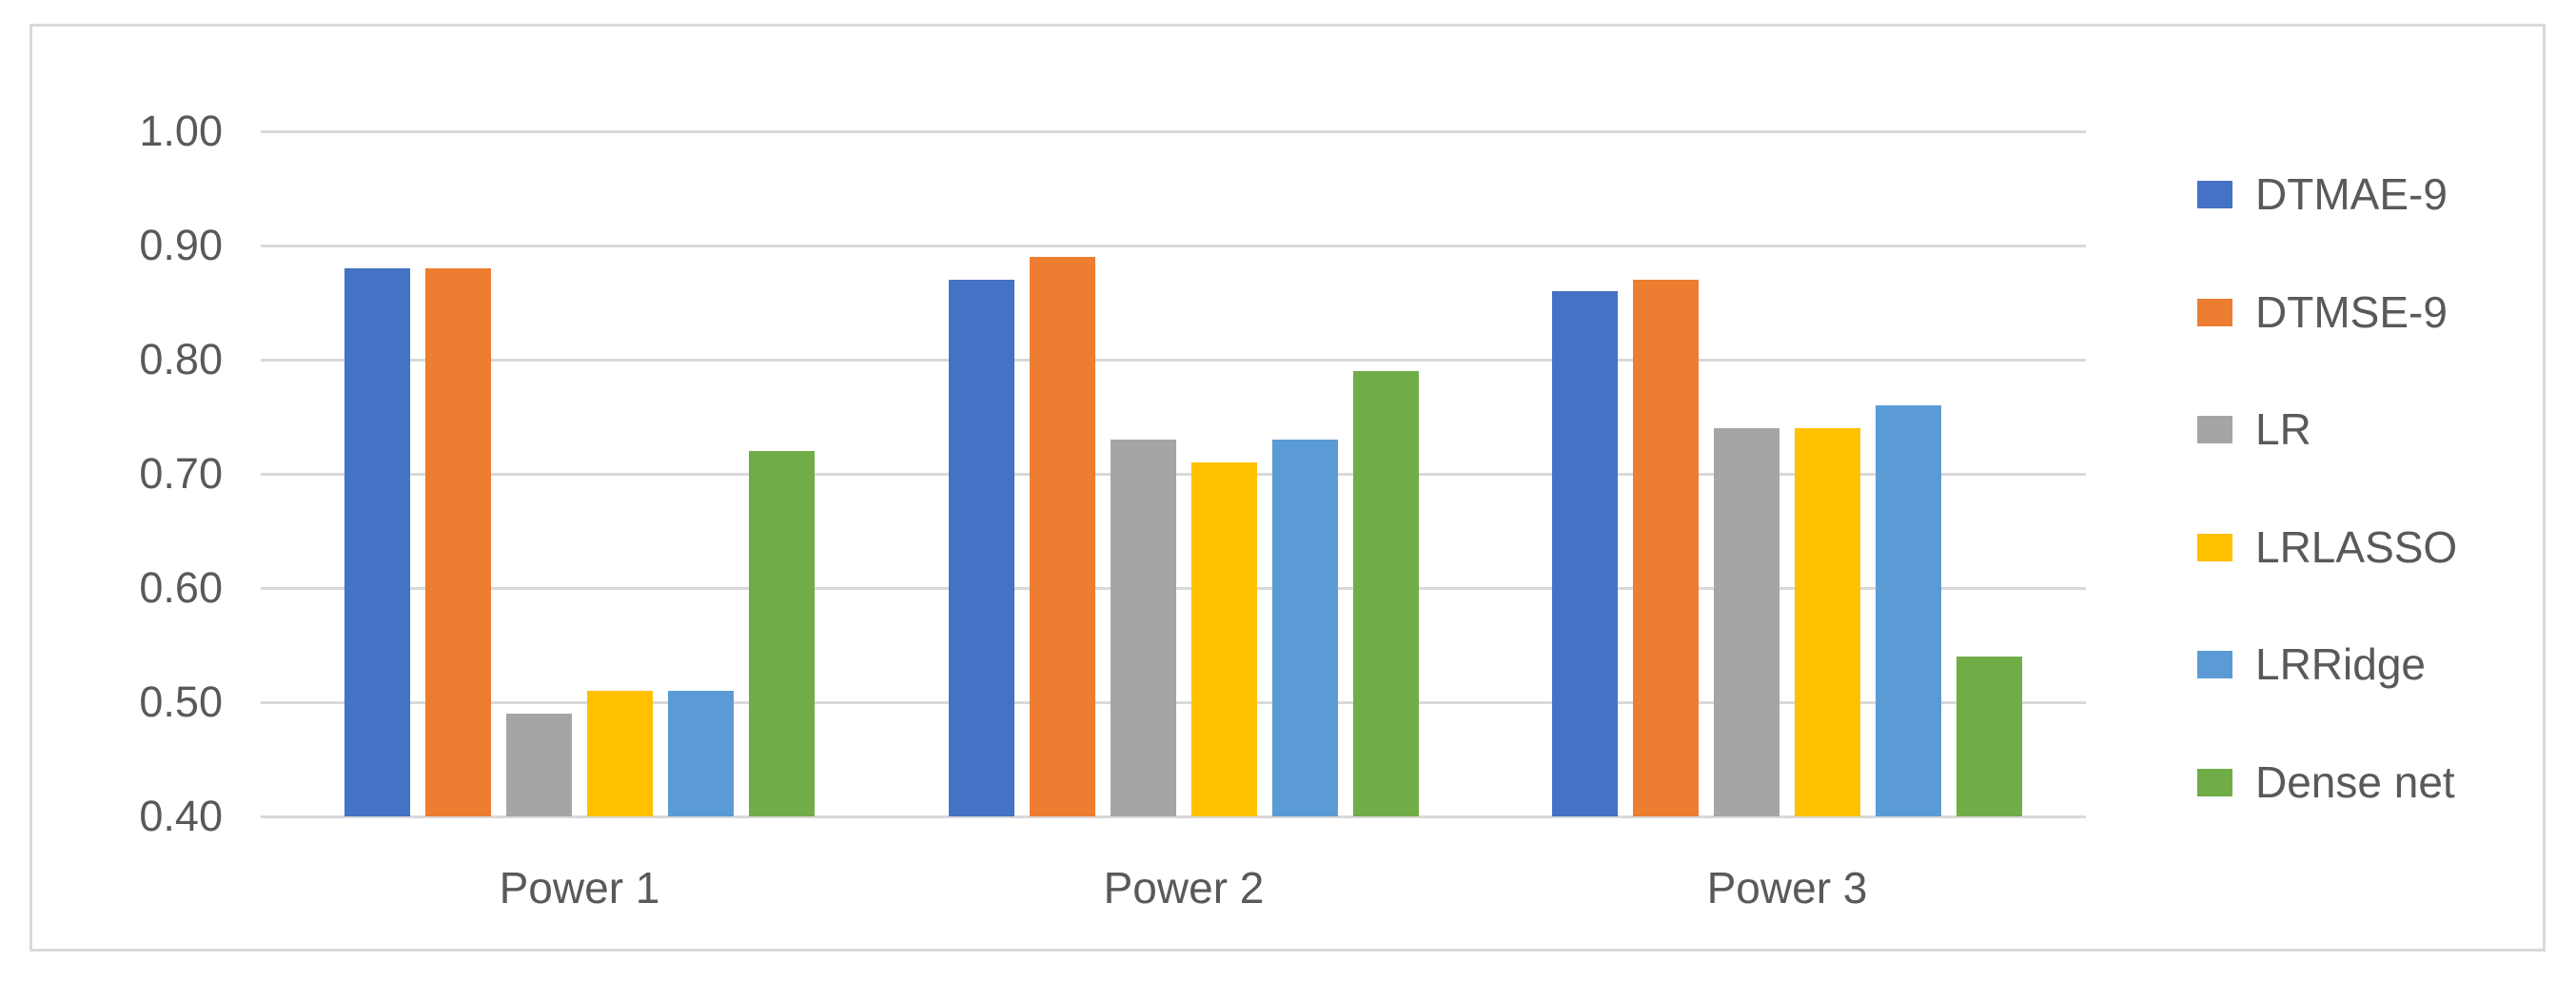 The image size is (2576, 1001). I want to click on y-axis-tick-label: 0.90, so click(181, 245).